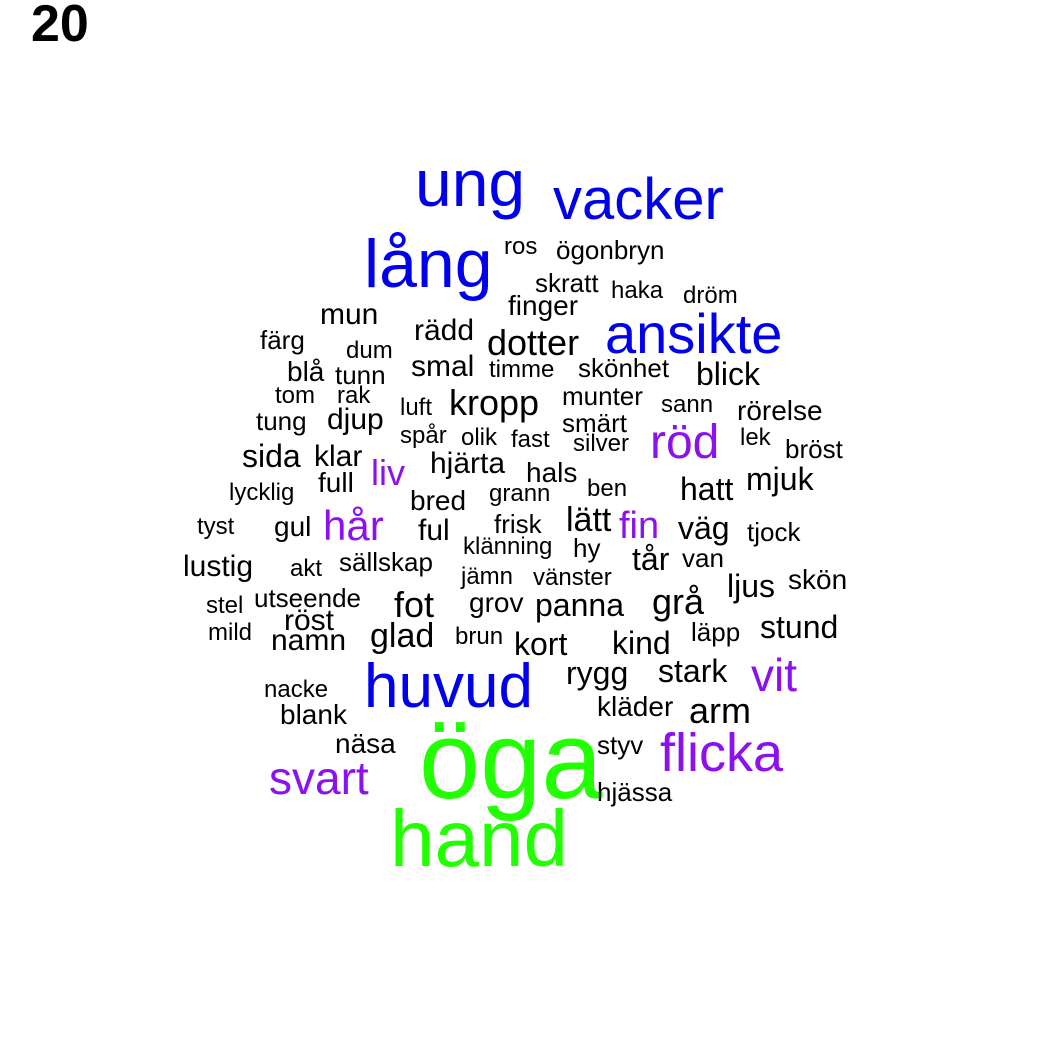  I want to click on word-grov: grov, so click(496, 602).